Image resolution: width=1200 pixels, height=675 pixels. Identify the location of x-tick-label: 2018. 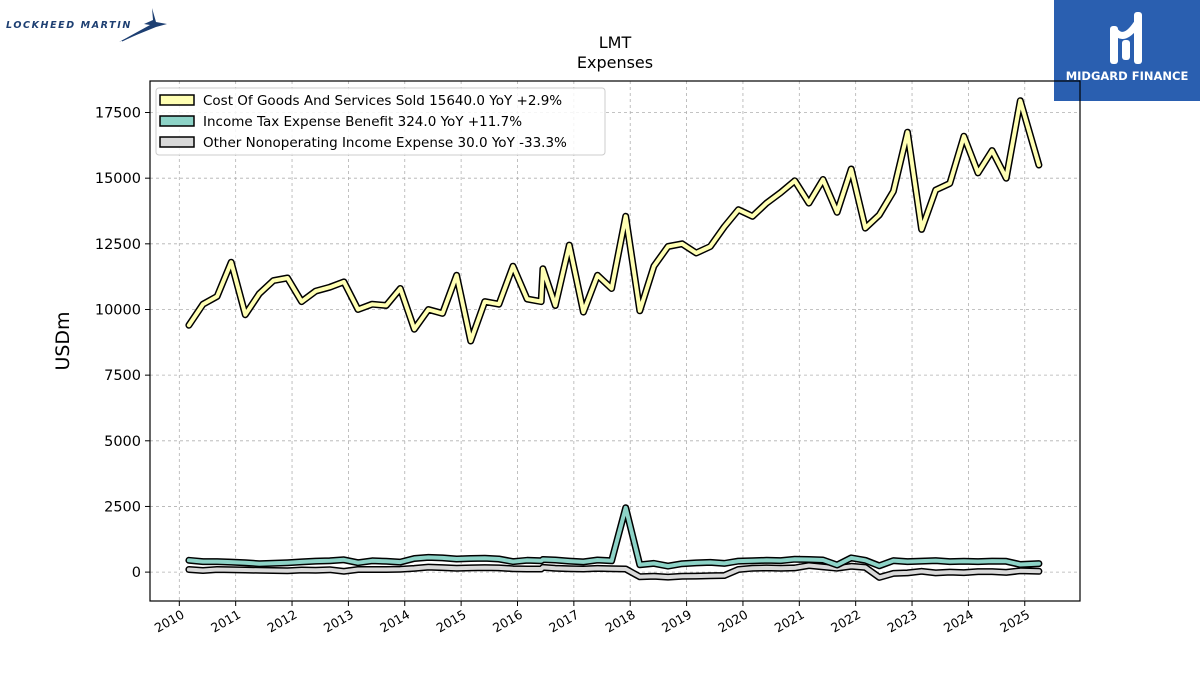
(620, 621).